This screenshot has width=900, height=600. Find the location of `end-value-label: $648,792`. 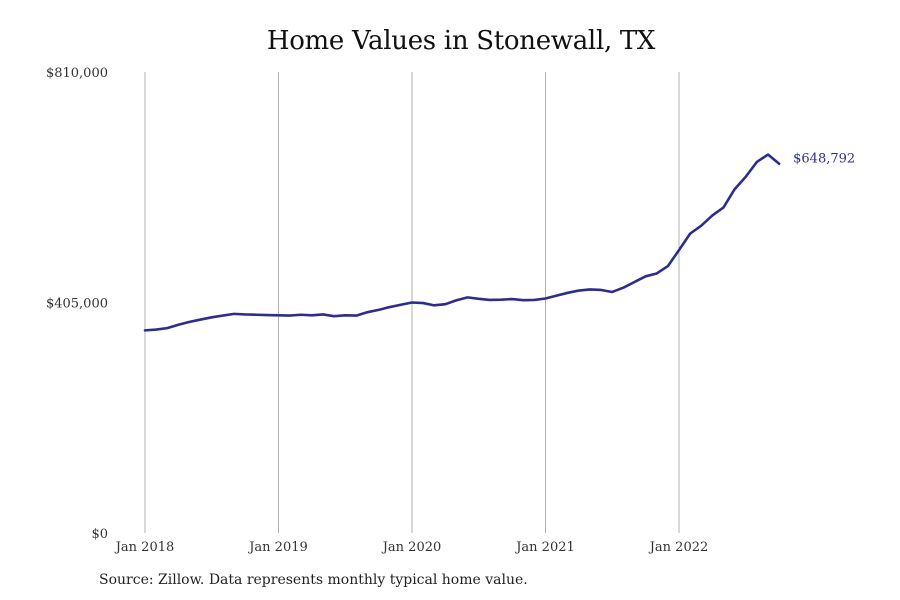

end-value-label: $648,792 is located at coordinates (824, 159).